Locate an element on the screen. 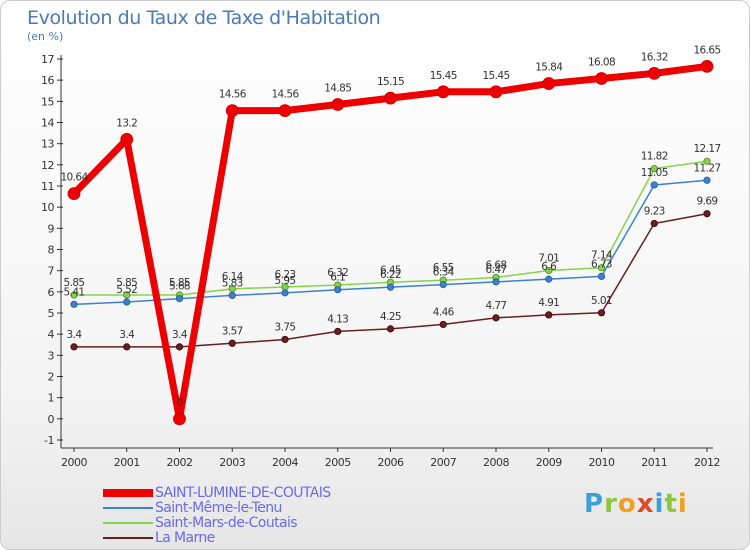  data-label: 5.68 is located at coordinates (179, 287).